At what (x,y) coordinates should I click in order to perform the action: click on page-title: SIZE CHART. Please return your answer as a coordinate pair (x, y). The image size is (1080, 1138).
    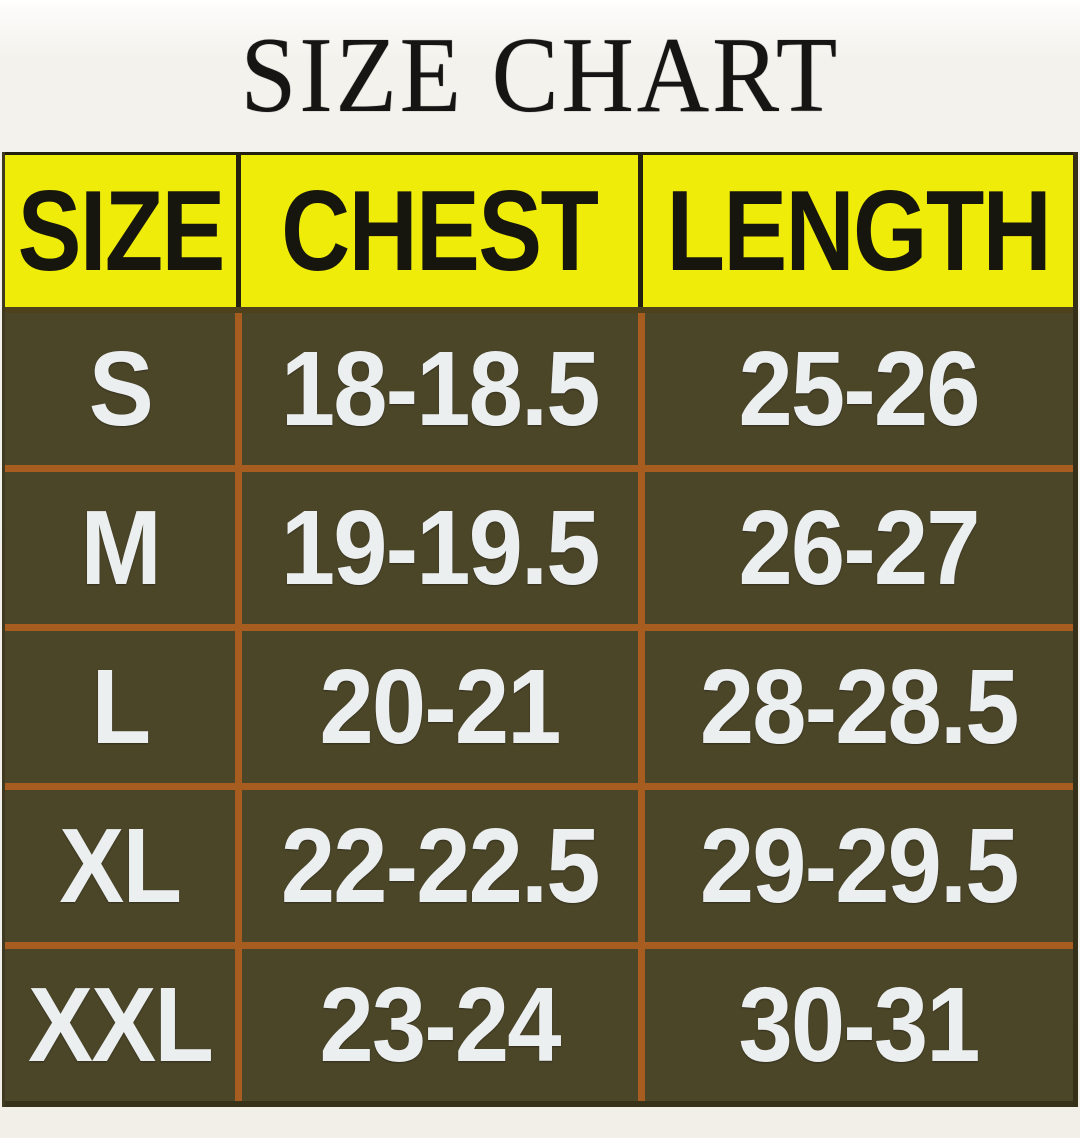
    Looking at the image, I should click on (540, 75).